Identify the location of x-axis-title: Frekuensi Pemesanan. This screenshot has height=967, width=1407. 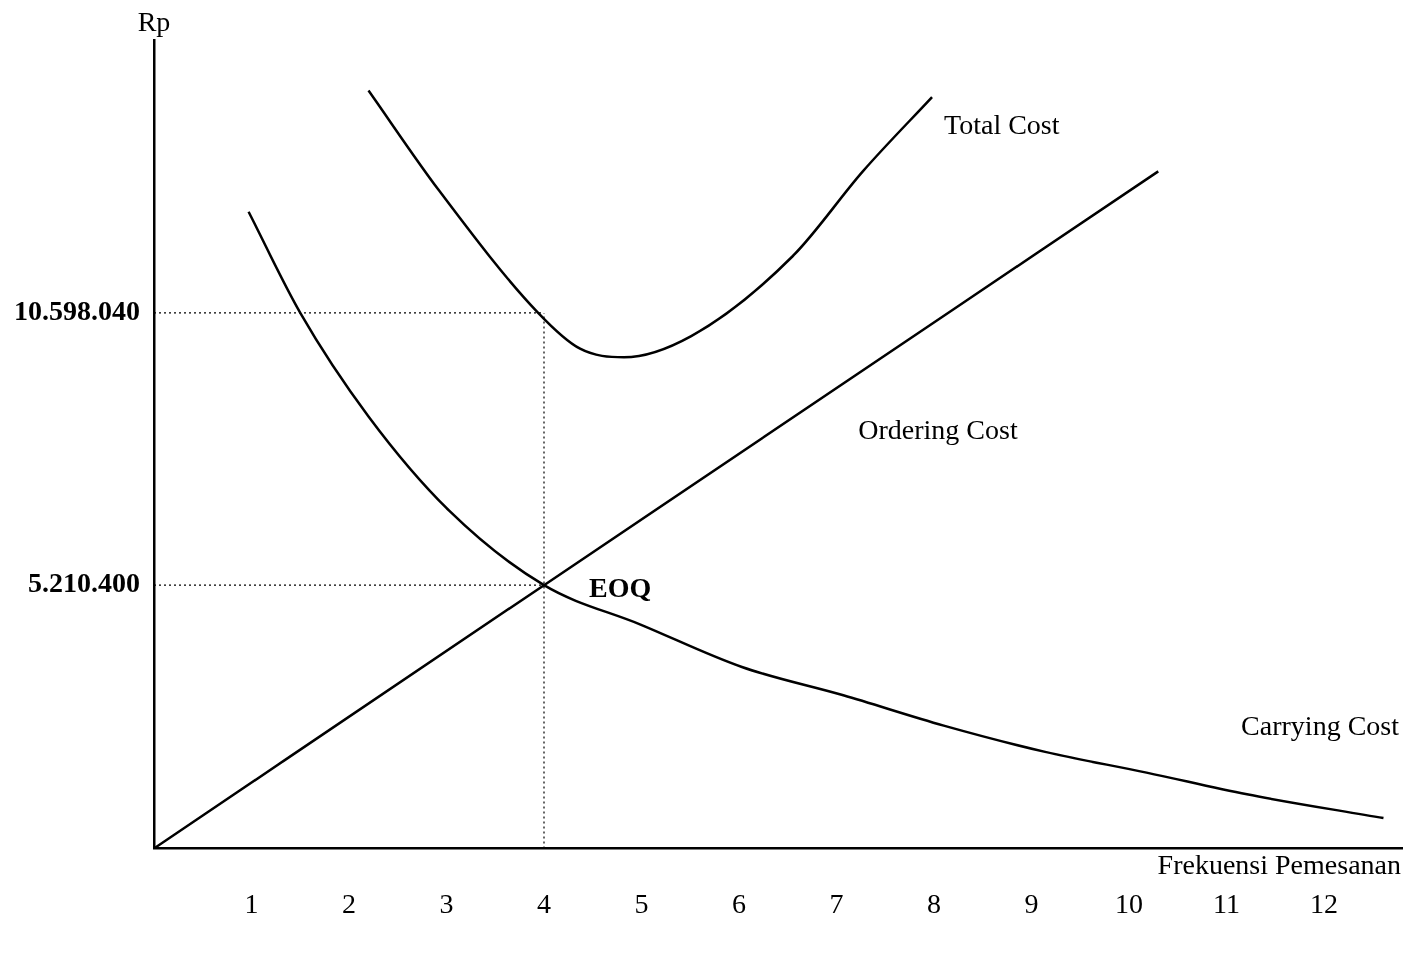
(1279, 864).